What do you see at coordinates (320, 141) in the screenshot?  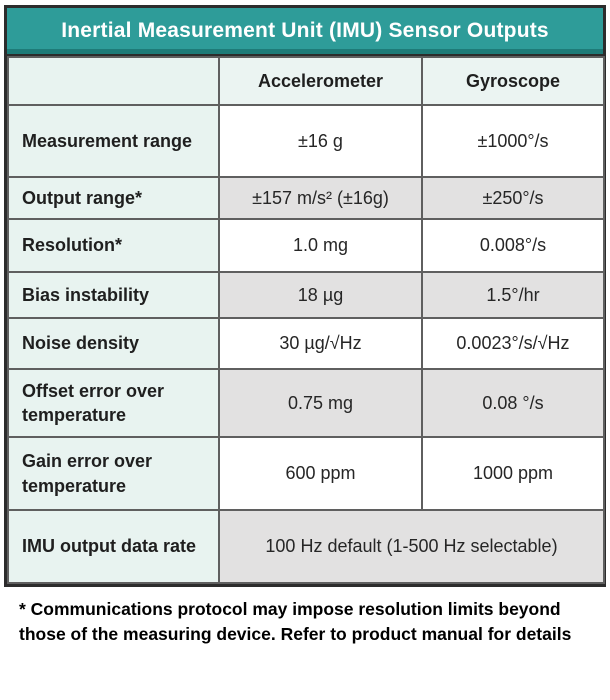 I see `cell-accelerometer: ±16 g` at bounding box center [320, 141].